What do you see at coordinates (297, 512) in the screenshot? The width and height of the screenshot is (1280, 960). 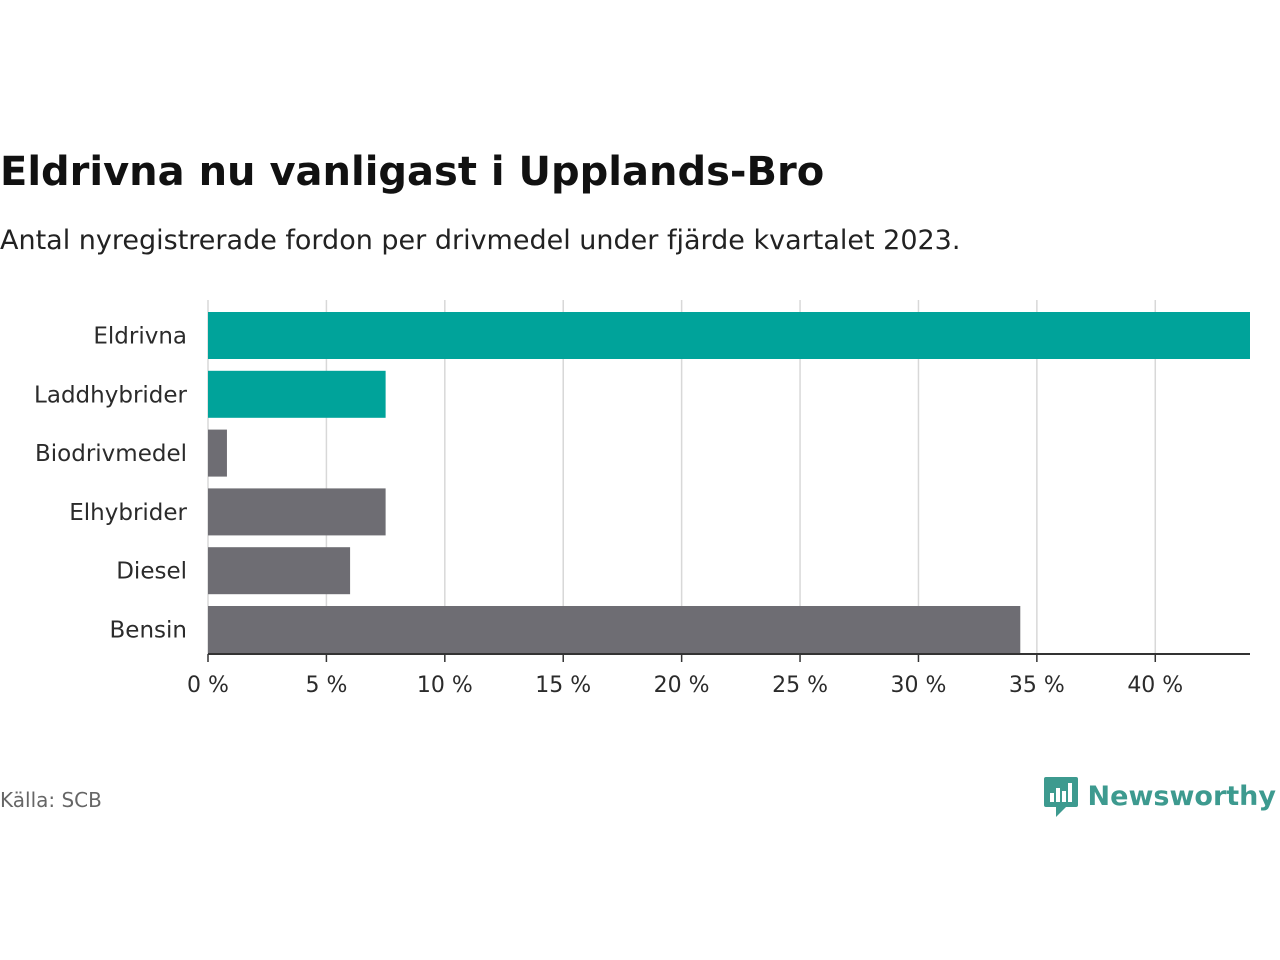 I see `bar-elhybrider` at bounding box center [297, 512].